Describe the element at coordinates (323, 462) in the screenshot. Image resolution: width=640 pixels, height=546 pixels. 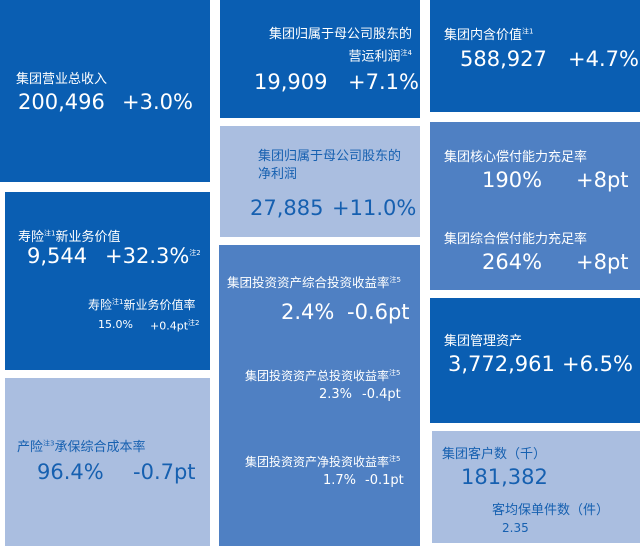
I see `invest-net-label: 集团投资资产净投资收益率注5` at that location.